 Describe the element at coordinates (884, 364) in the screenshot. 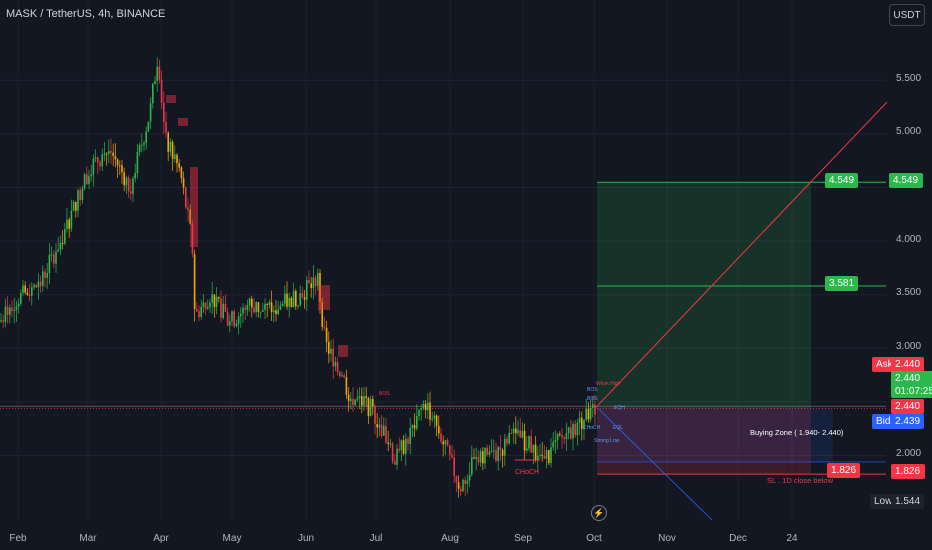

I see `ask-label: Ask` at that location.